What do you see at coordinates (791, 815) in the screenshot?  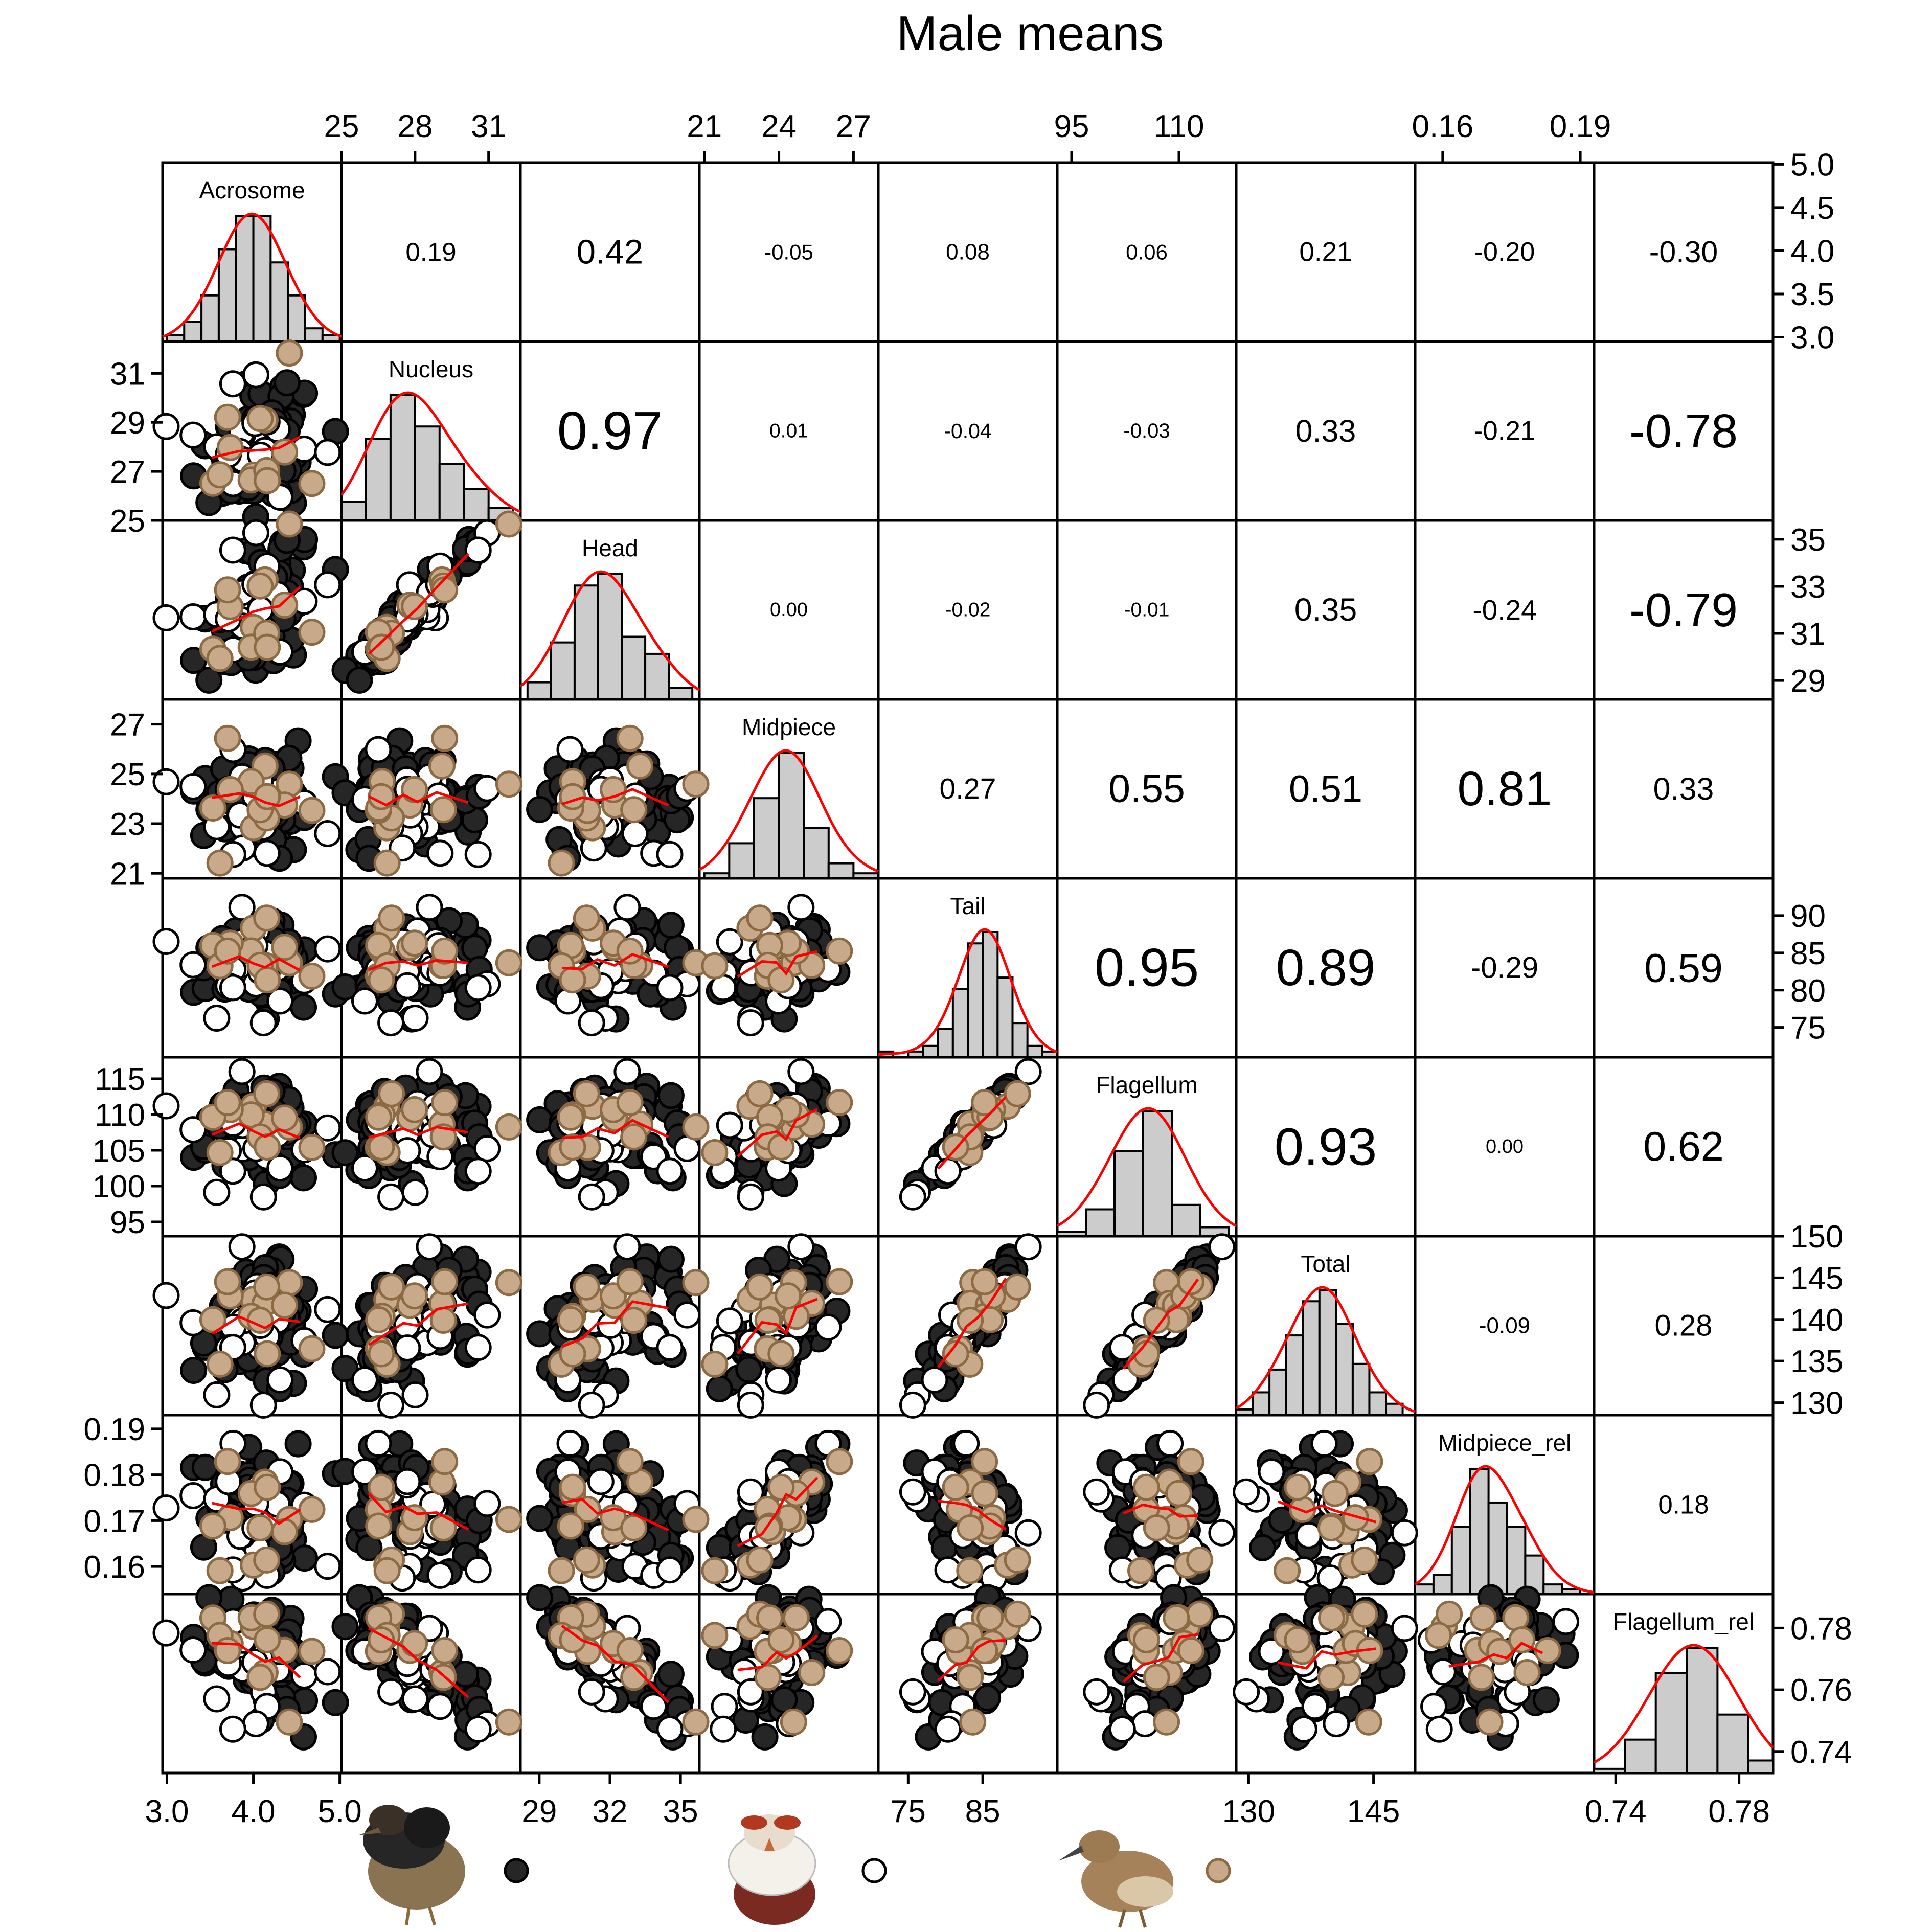 I see `histogram-bar-midpiece` at bounding box center [791, 815].